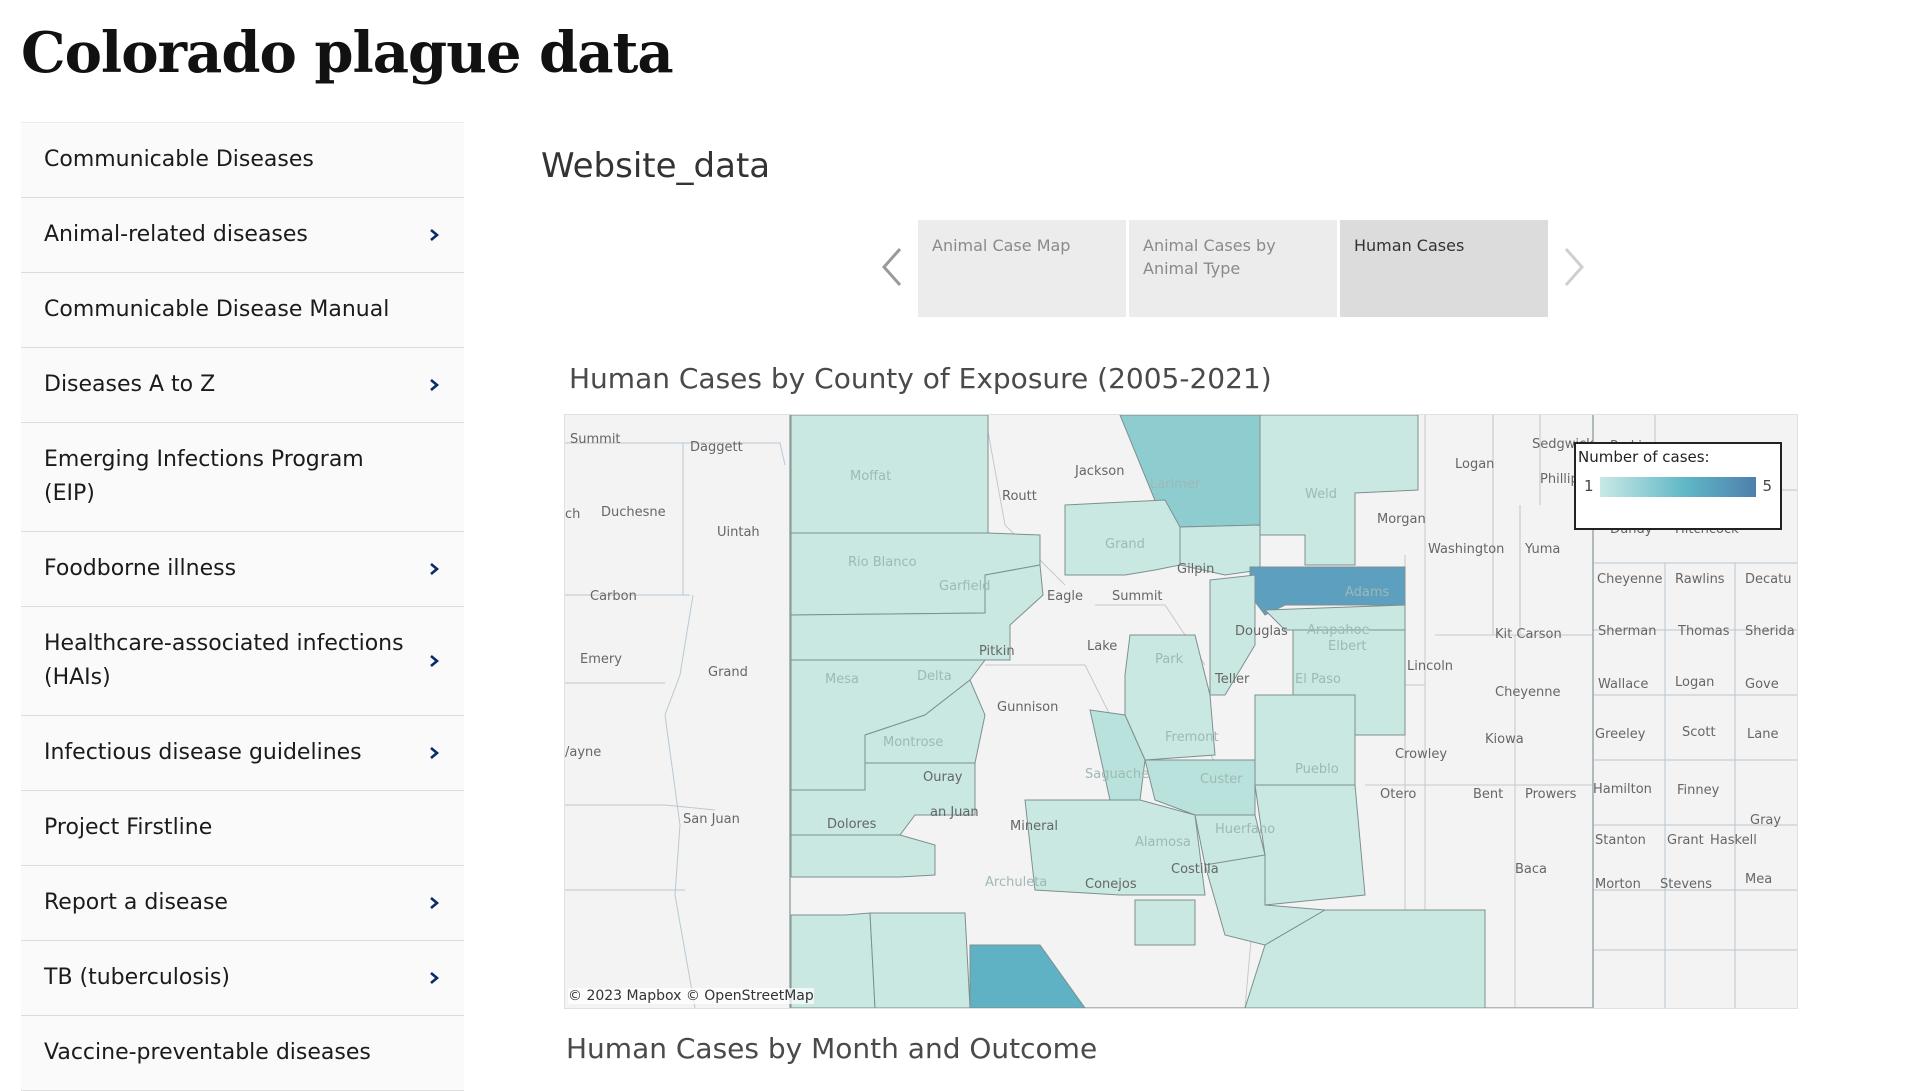  Describe the element at coordinates (633, 512) in the screenshot. I see `map-label-duchesne: Duchesne` at that location.